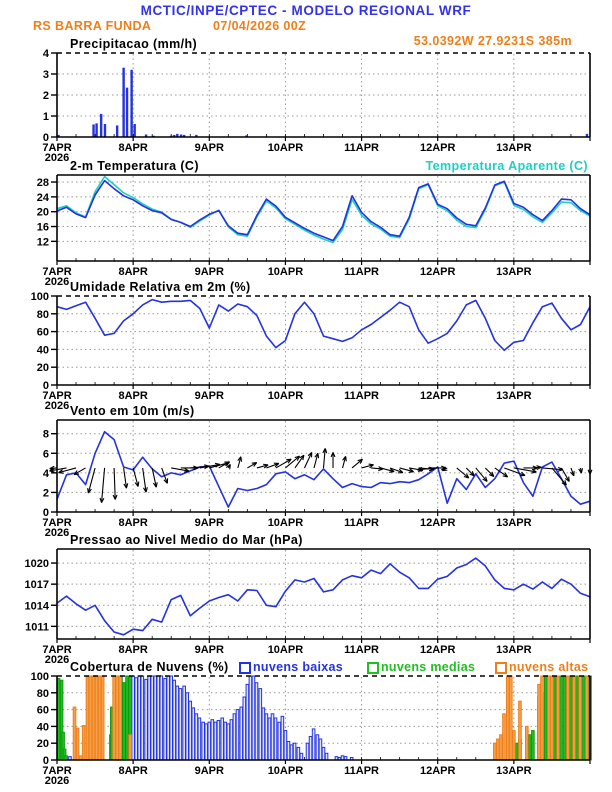  Describe the element at coordinates (43, 228) in the screenshot. I see `svg-text: 16` at that location.